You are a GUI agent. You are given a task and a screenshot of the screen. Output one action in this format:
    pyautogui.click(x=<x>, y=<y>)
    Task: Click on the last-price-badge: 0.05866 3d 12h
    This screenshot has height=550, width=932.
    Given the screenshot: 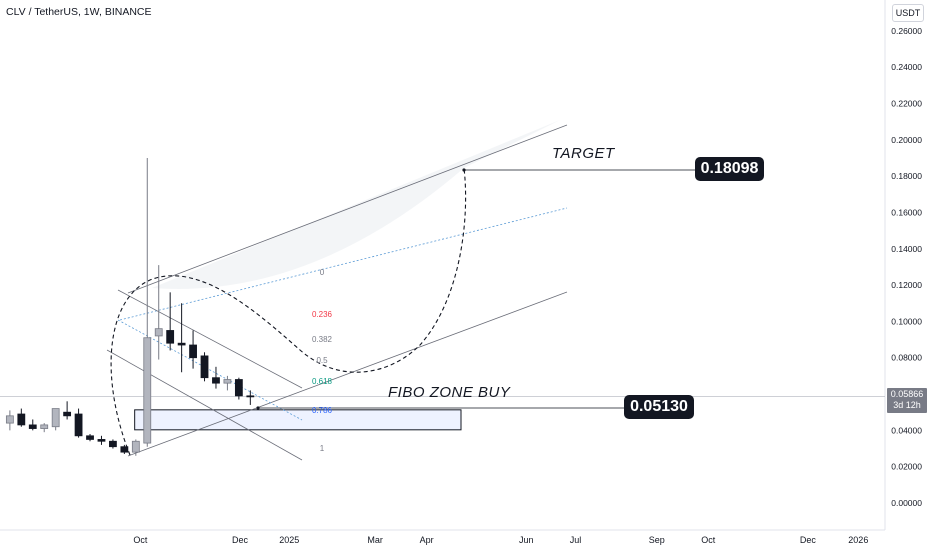 What is the action you would take?
    pyautogui.click(x=907, y=400)
    